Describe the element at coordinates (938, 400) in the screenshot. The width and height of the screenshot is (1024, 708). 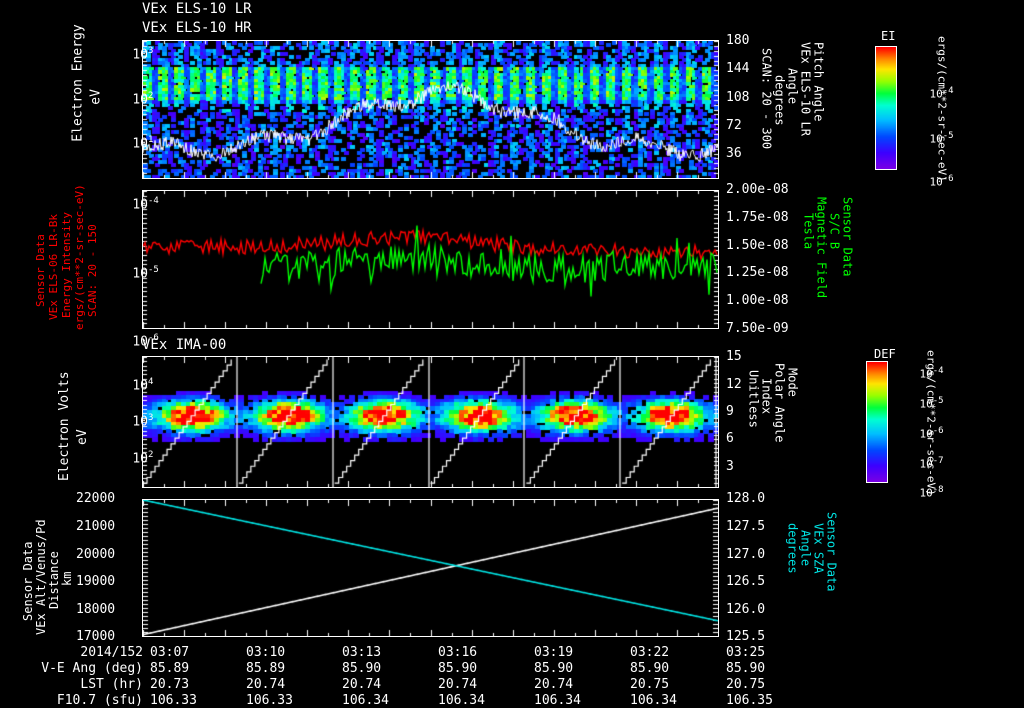
I see `colorbar3-tick-1-exp: -5` at that location.